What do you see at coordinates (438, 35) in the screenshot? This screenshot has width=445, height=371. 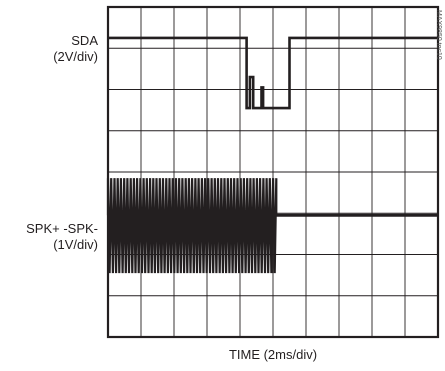 I see `figure-watermark: MAX9850 toc10` at bounding box center [438, 35].